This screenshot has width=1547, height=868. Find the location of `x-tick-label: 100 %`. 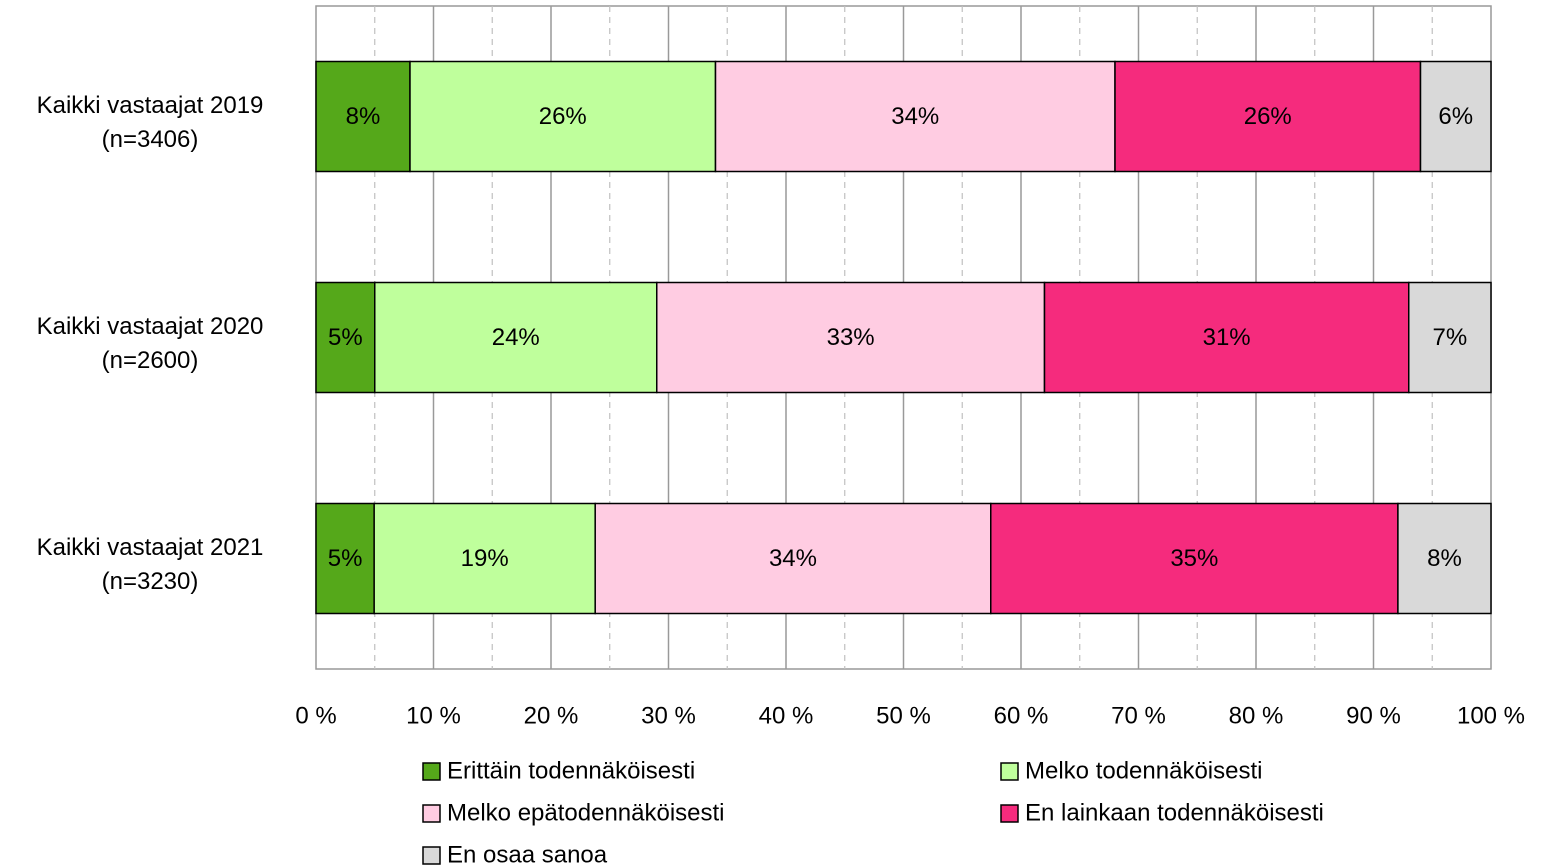

x-tick-label: 100 % is located at coordinates (1491, 716).